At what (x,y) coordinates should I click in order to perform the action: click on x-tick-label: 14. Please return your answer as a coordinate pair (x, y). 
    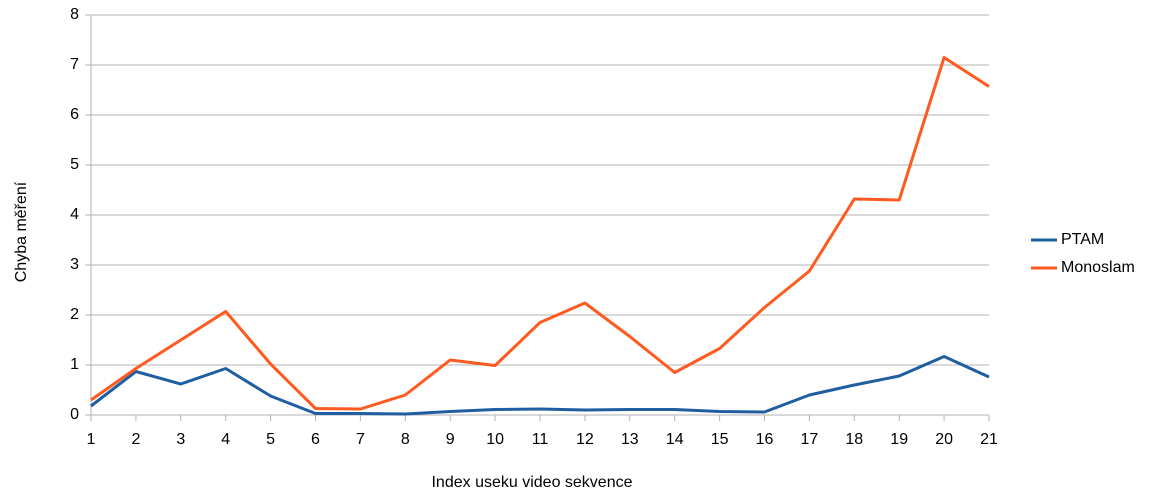
    Looking at the image, I should click on (675, 439).